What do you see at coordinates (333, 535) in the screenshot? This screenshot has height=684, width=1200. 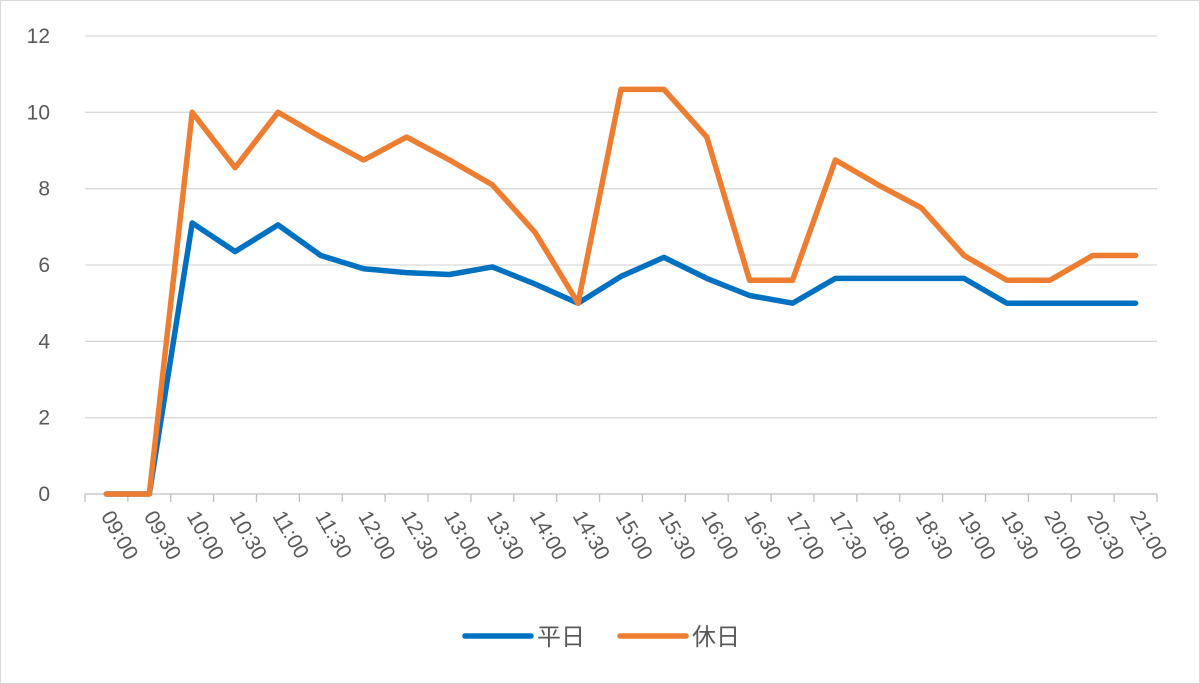 I see `x-tick-label: 11:30` at bounding box center [333, 535].